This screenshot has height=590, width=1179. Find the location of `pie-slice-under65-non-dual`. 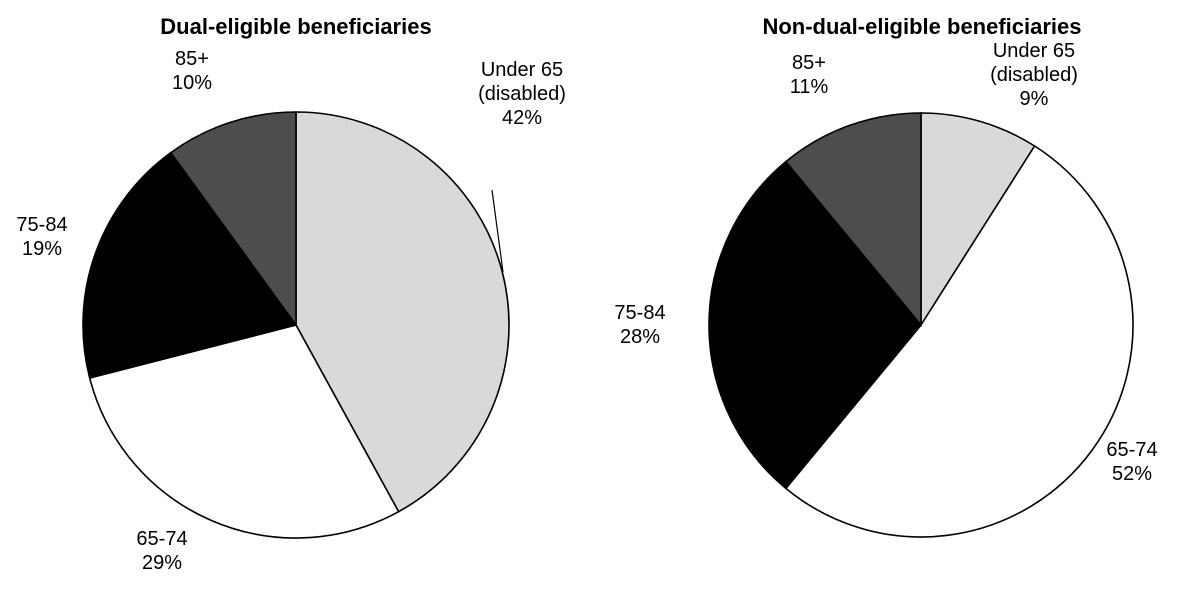

pie-slice-under65-non-dual is located at coordinates (978, 220).